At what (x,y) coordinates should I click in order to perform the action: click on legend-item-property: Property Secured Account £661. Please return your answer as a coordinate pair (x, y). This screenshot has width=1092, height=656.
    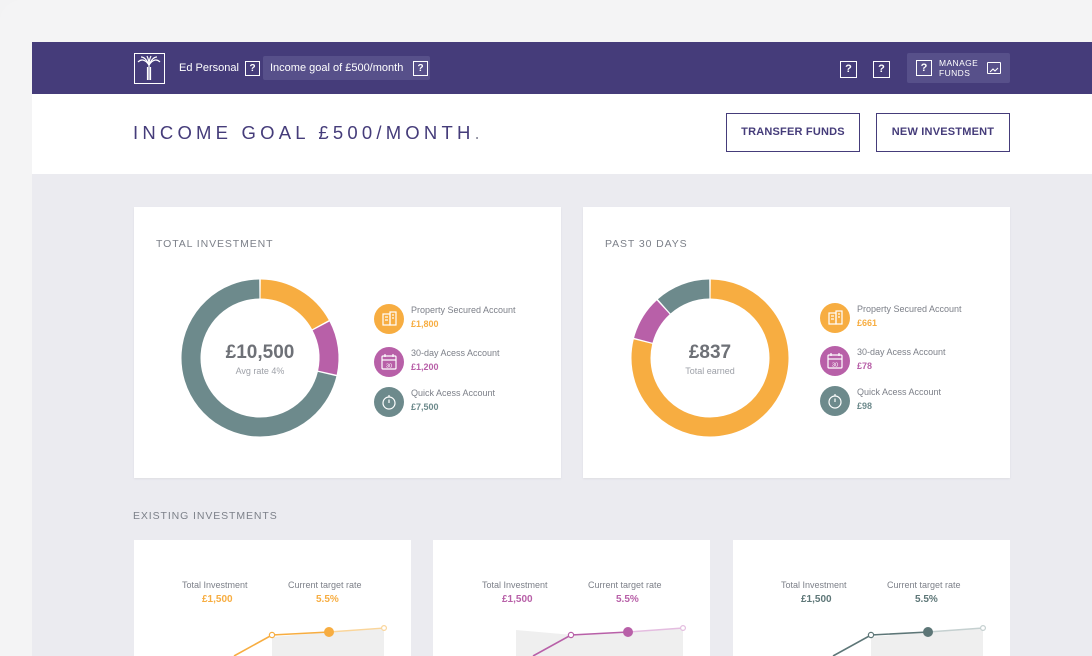
    Looking at the image, I should click on (905, 319).